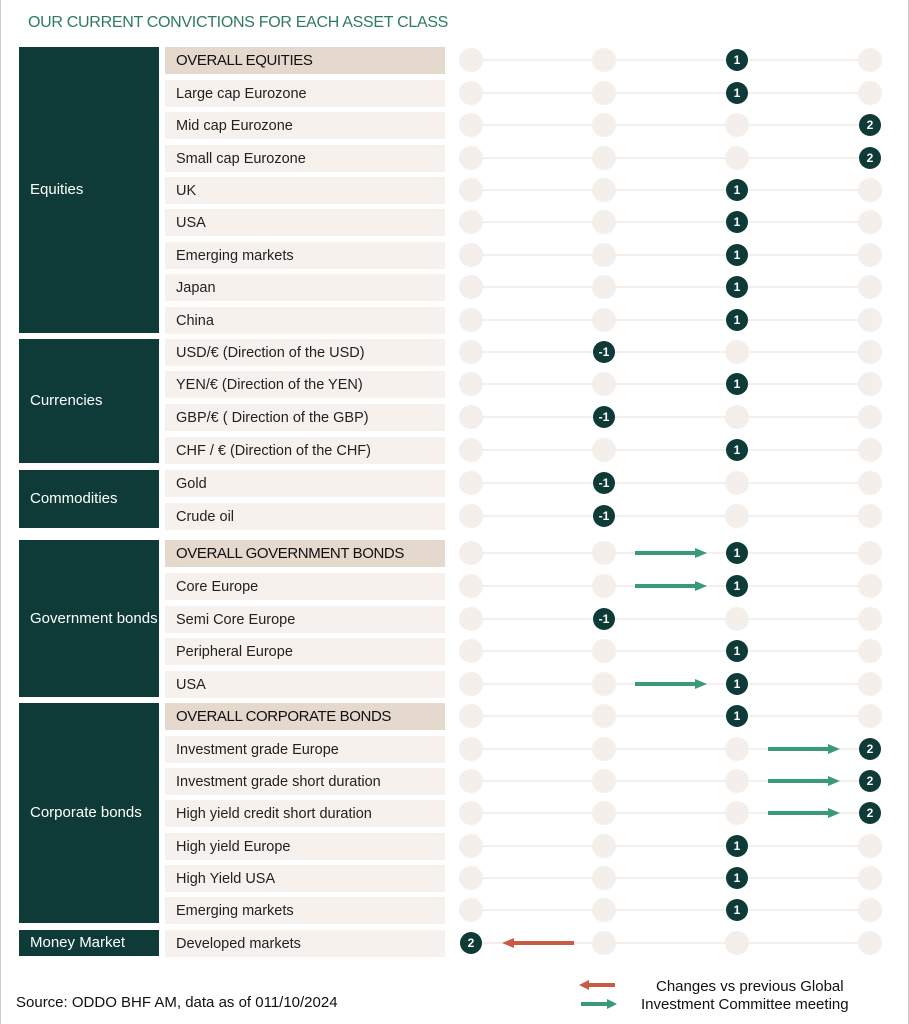 This screenshot has height=1024, width=909. What do you see at coordinates (305, 651) in the screenshot?
I see `row-label: Peripheral Europe` at bounding box center [305, 651].